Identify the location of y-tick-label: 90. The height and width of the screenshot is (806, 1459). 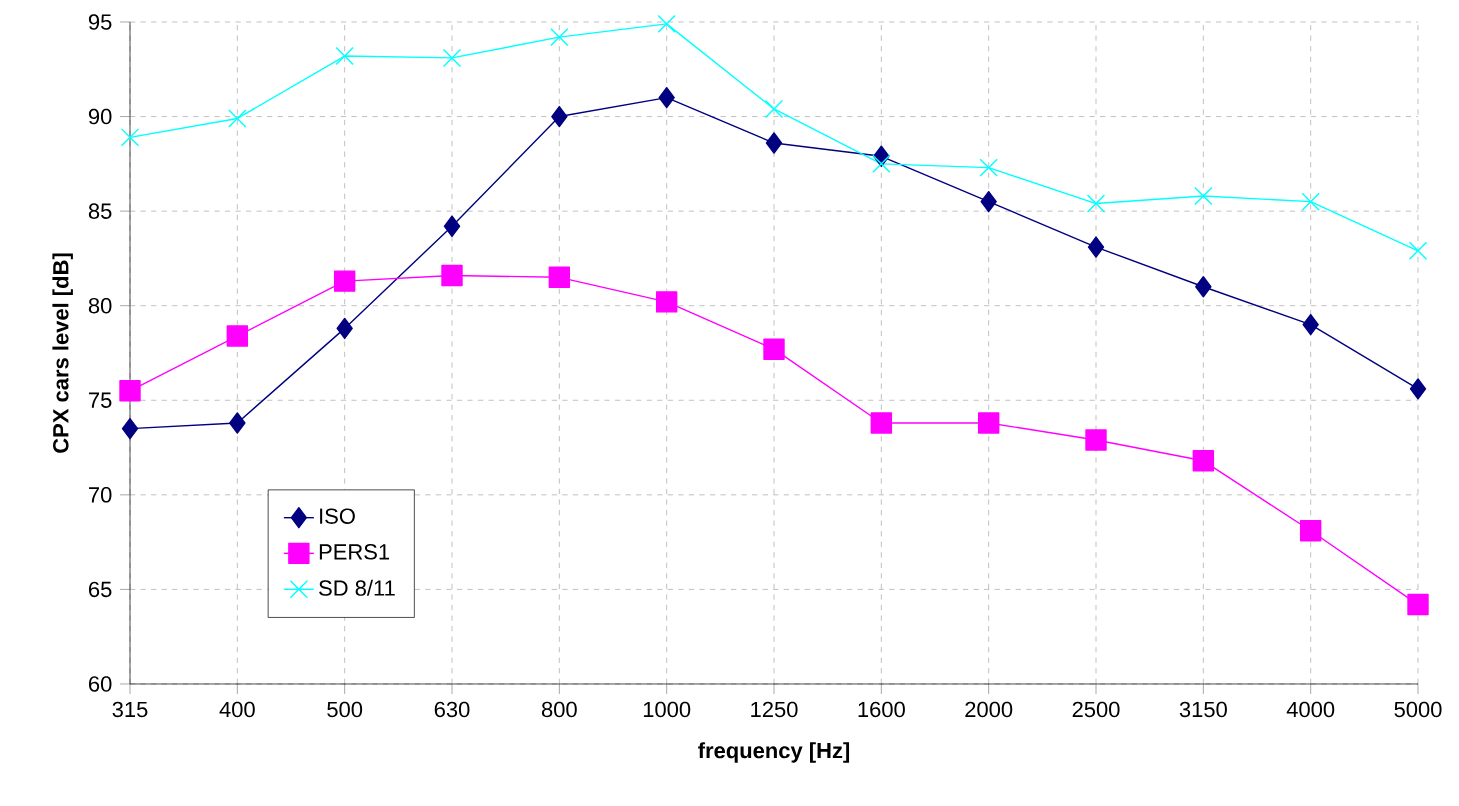
(100, 116).